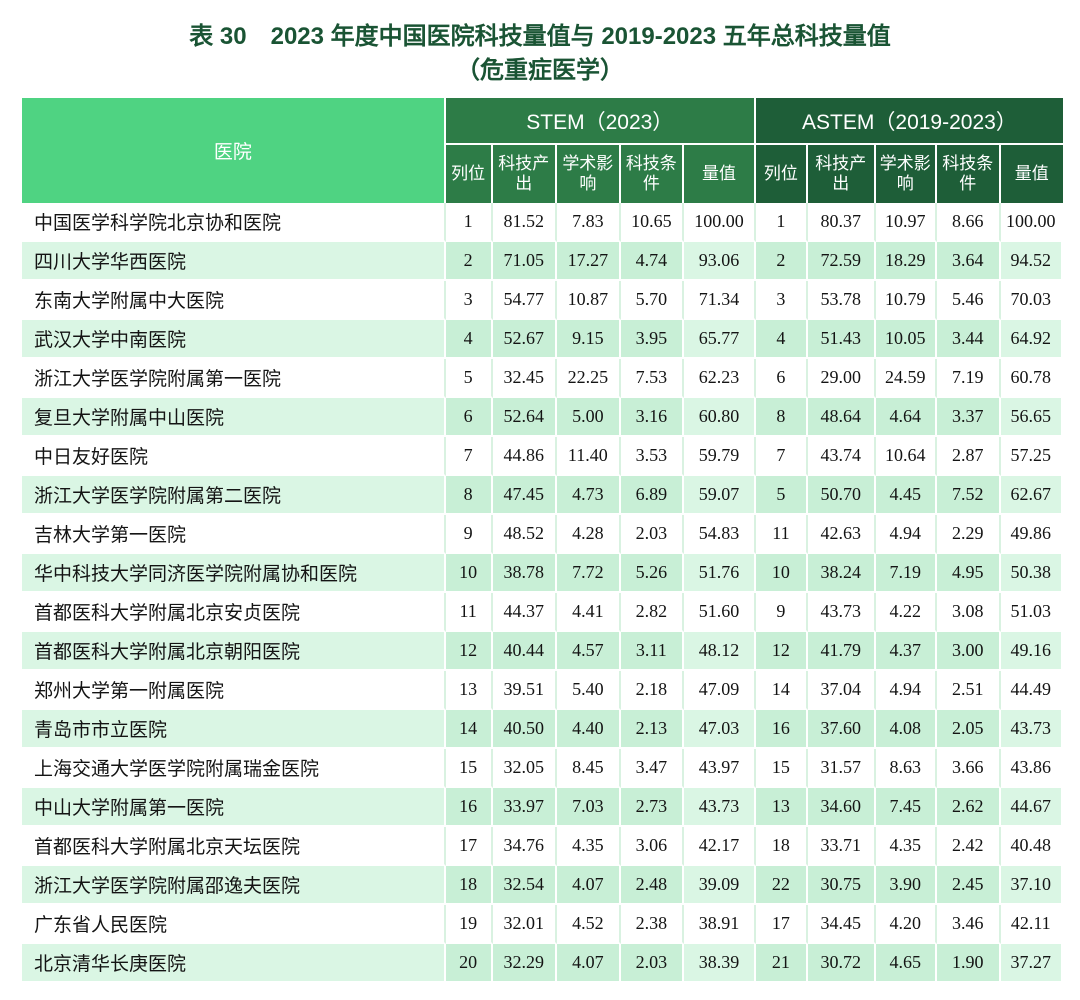 The image size is (1080, 1000). Describe the element at coordinates (781, 730) in the screenshot. I see `astem-rank-cell: 16` at that location.